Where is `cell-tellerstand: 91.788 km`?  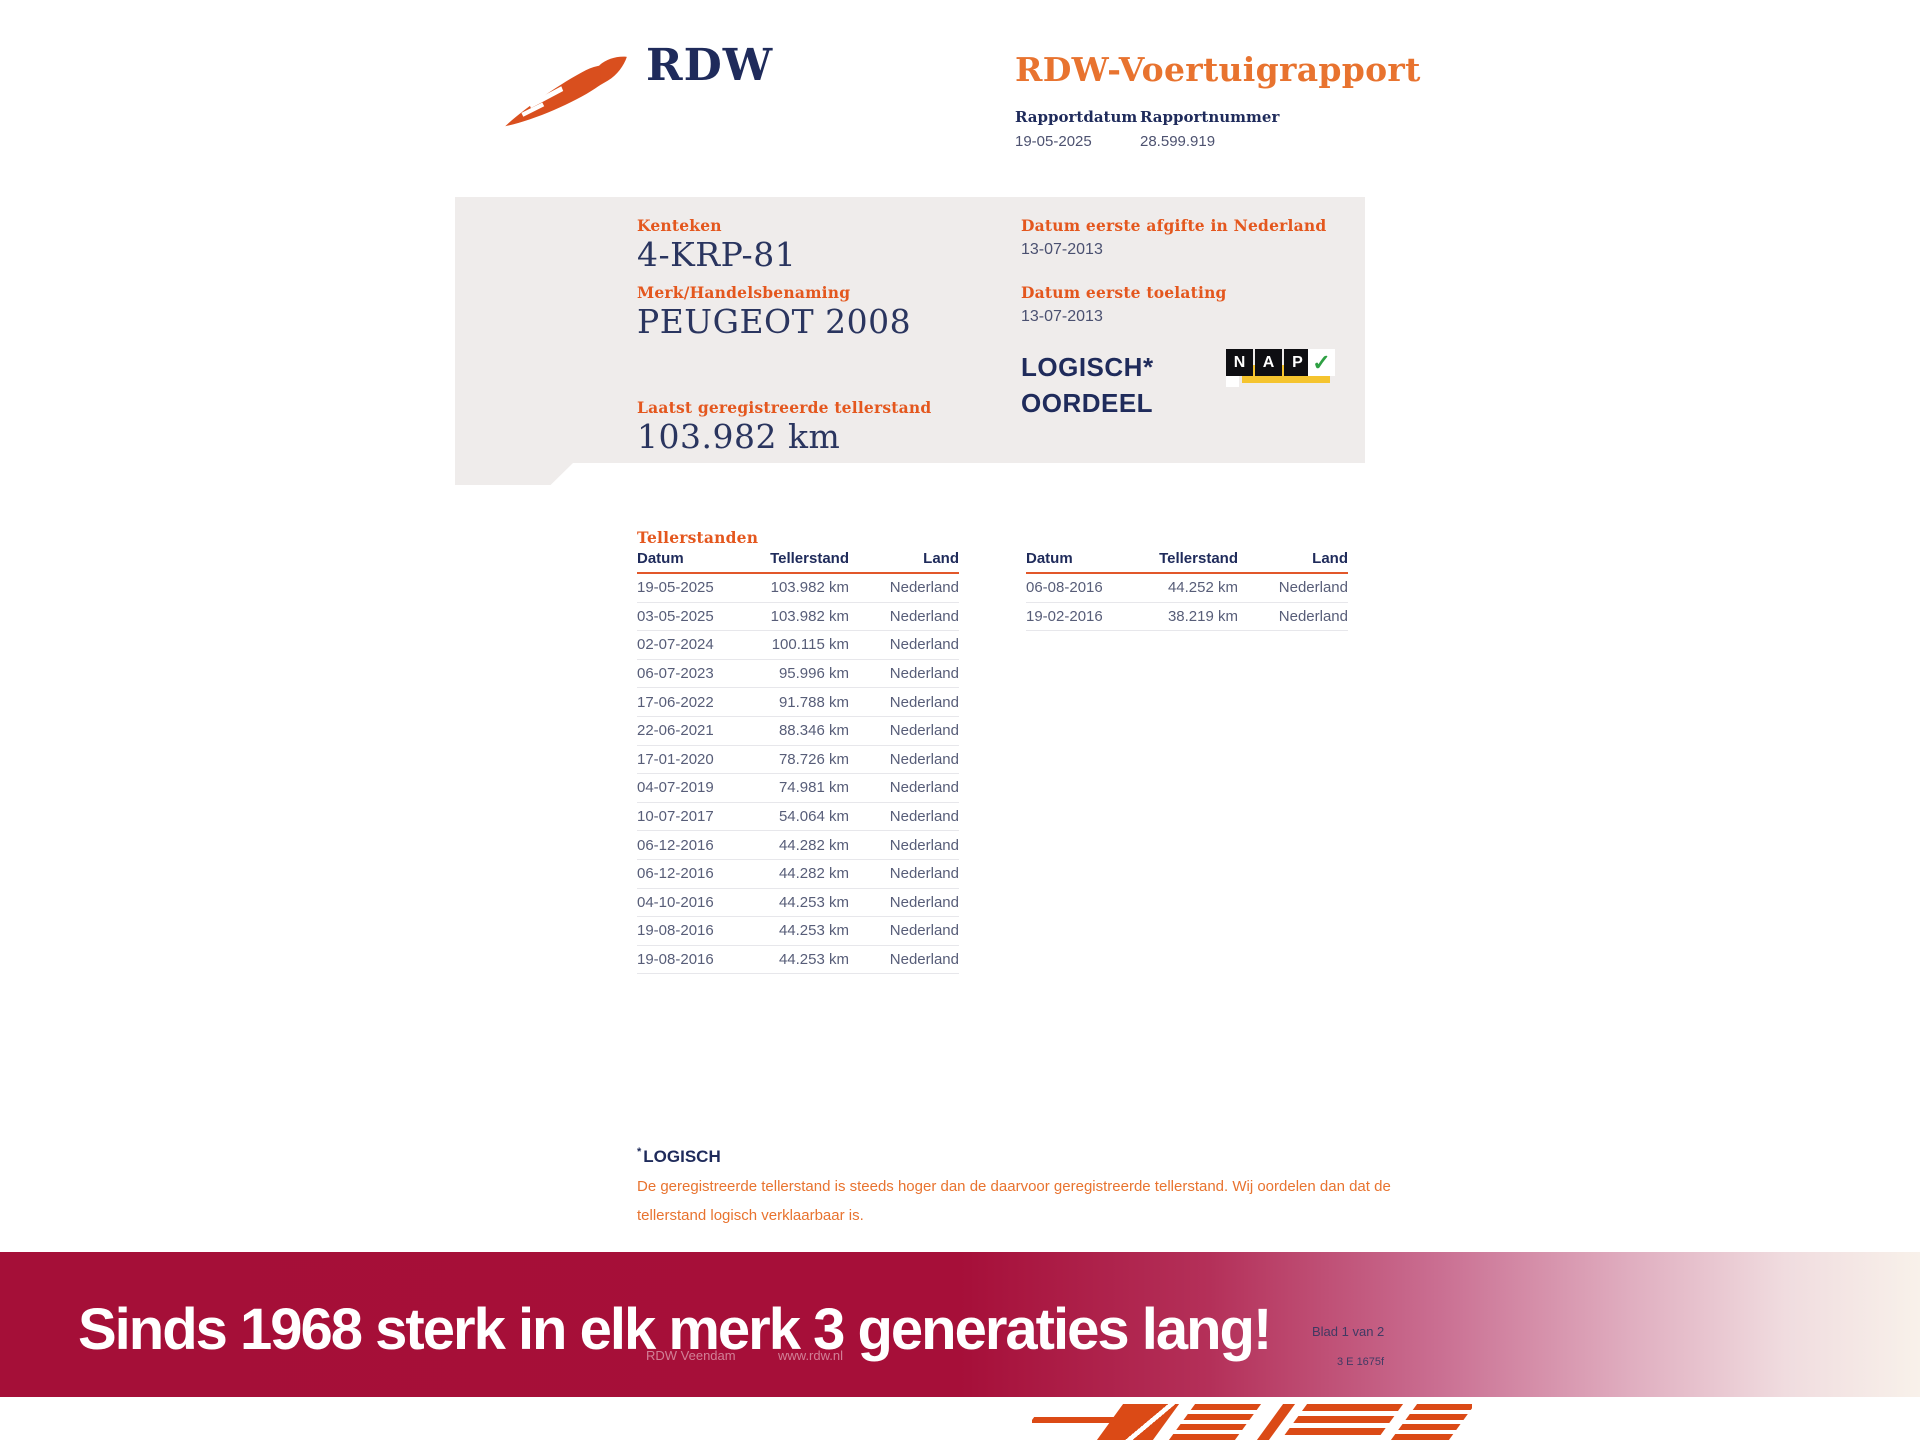 cell-tellerstand: 91.788 km is located at coordinates (813, 702).